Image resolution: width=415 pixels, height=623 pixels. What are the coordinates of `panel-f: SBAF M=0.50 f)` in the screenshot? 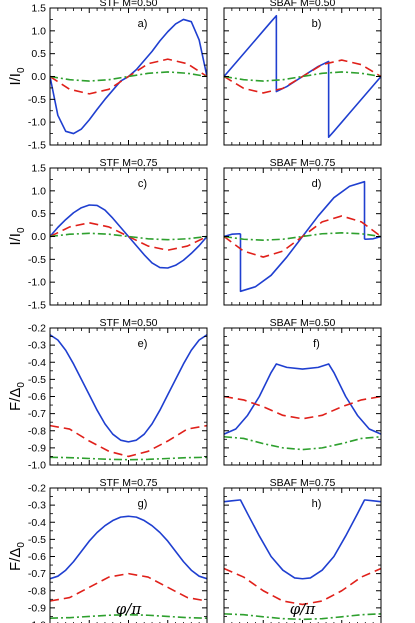 It's located at (302, 391).